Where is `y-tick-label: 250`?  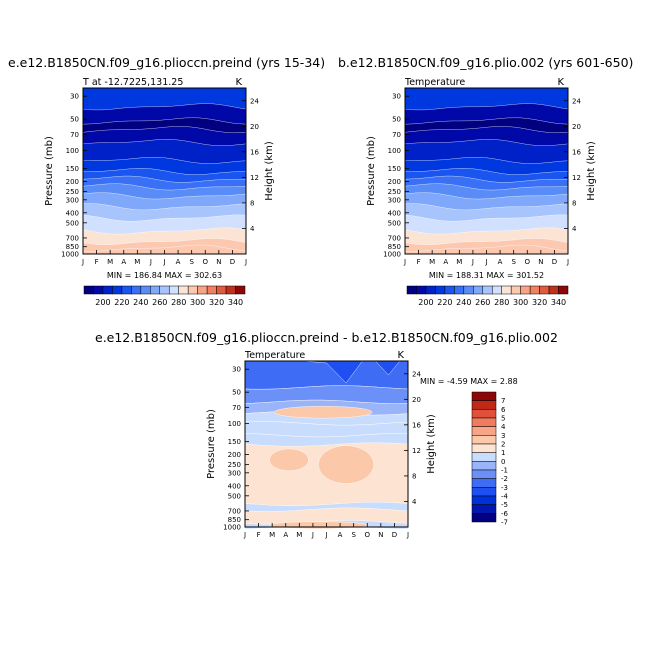
y-tick-label: 250 is located at coordinates (72, 192).